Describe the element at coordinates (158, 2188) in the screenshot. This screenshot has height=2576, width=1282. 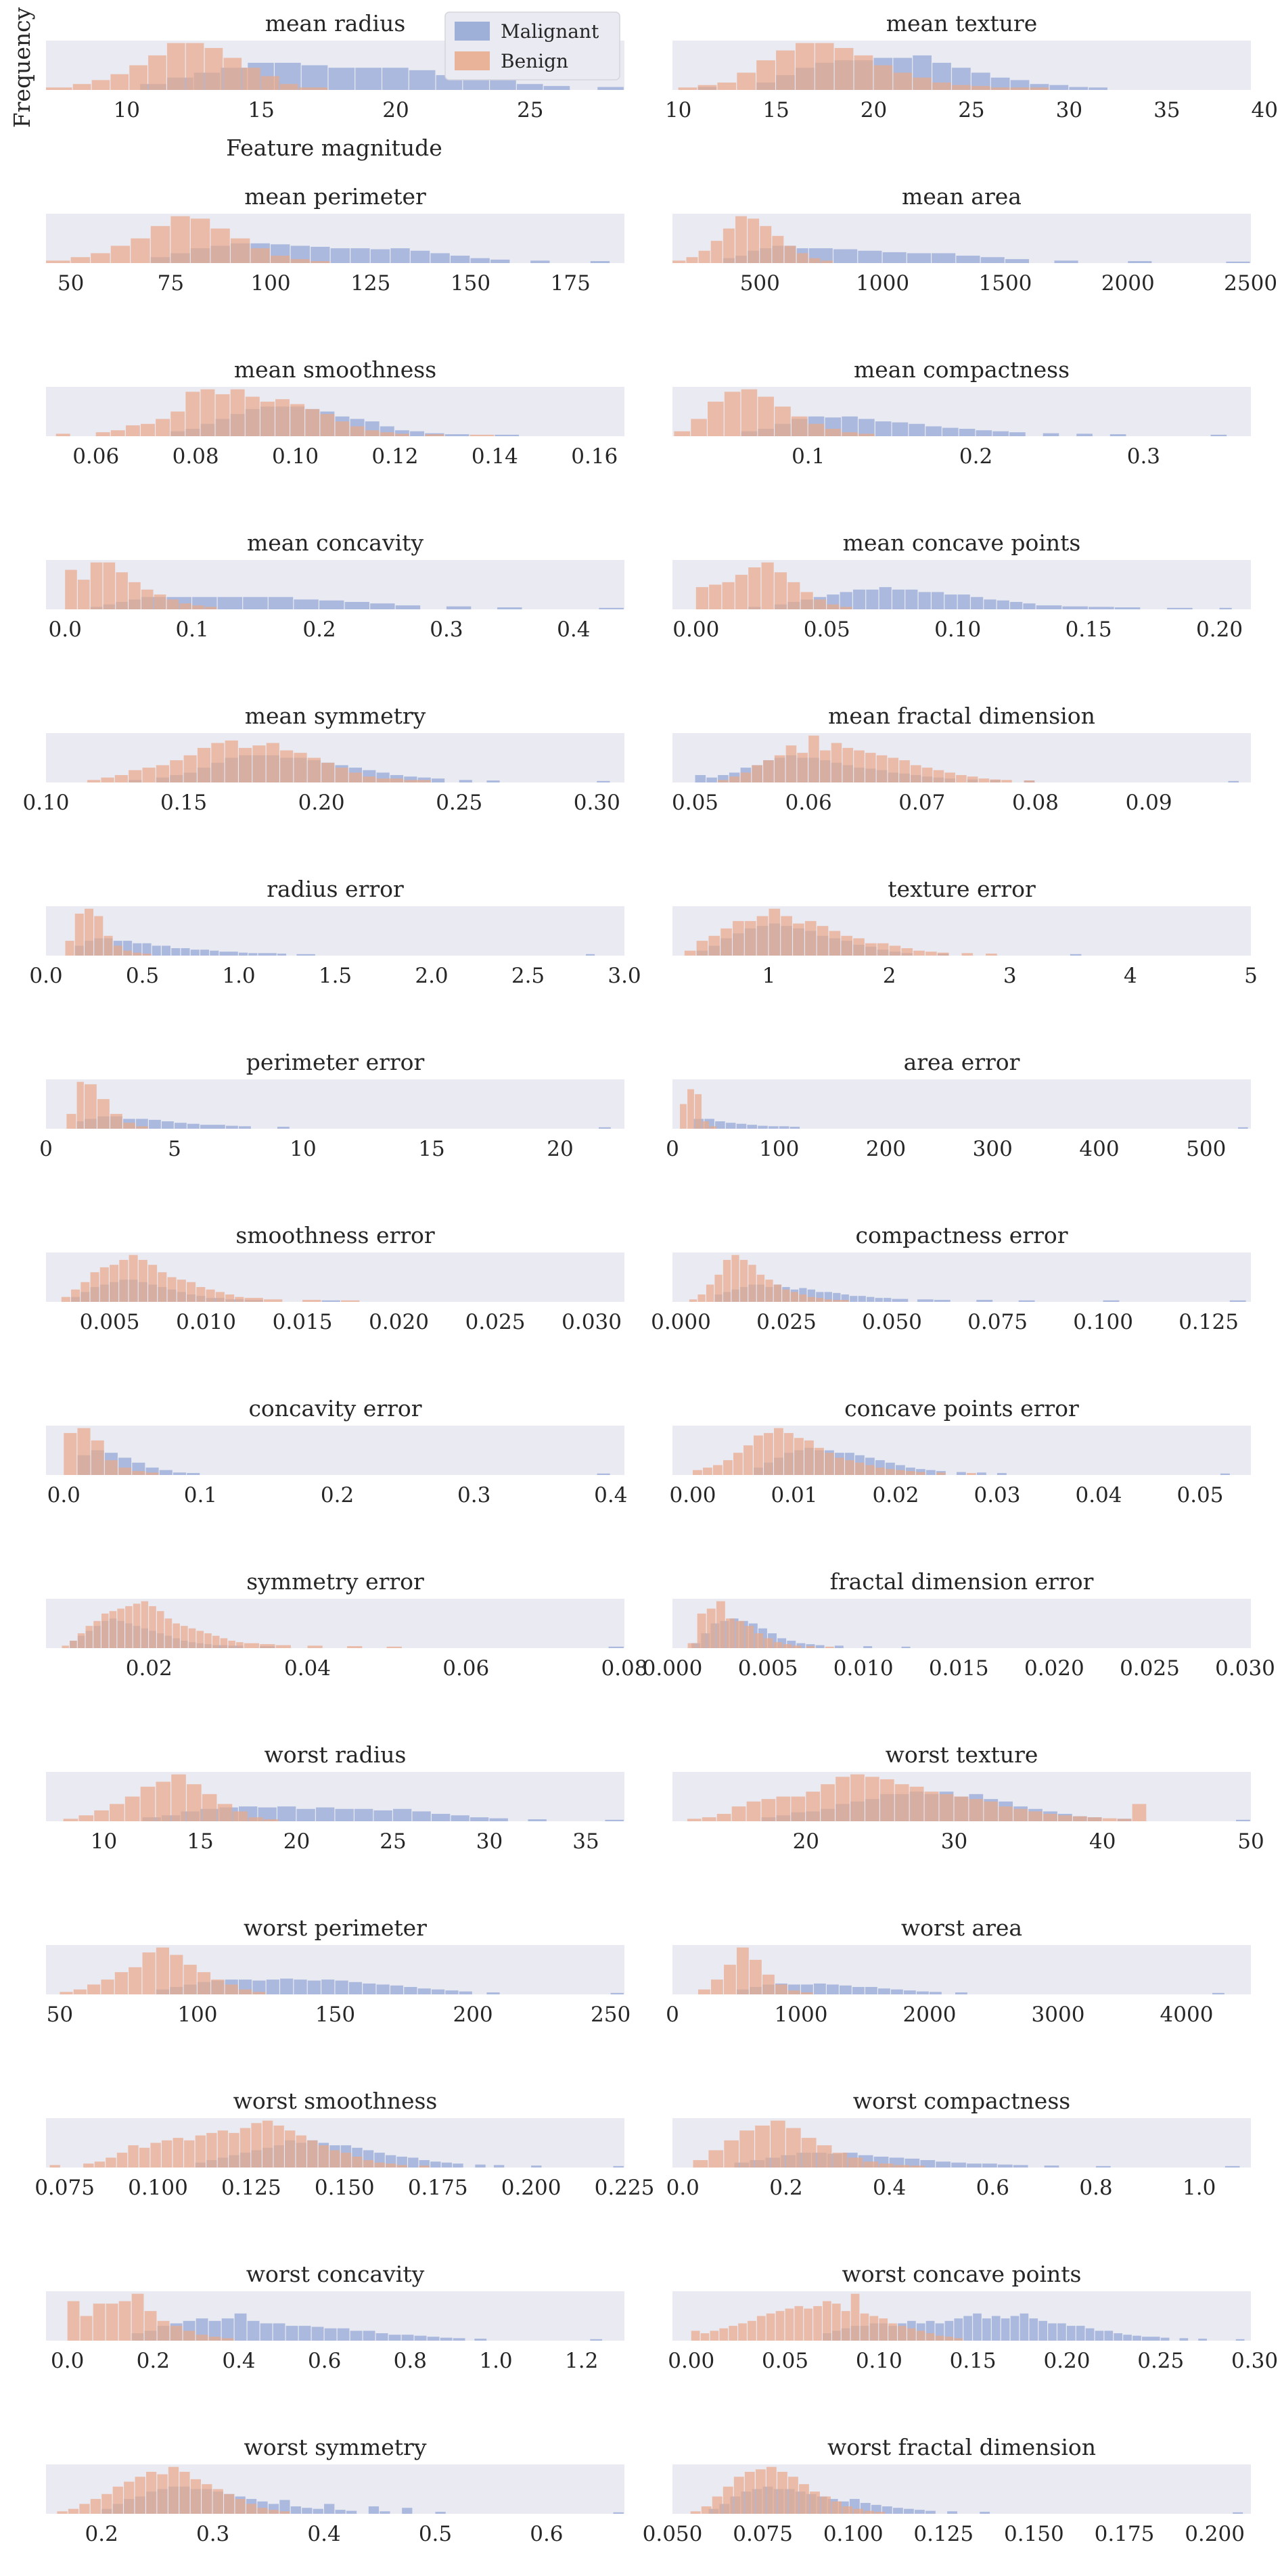
I see `tick-label: 0.100` at that location.